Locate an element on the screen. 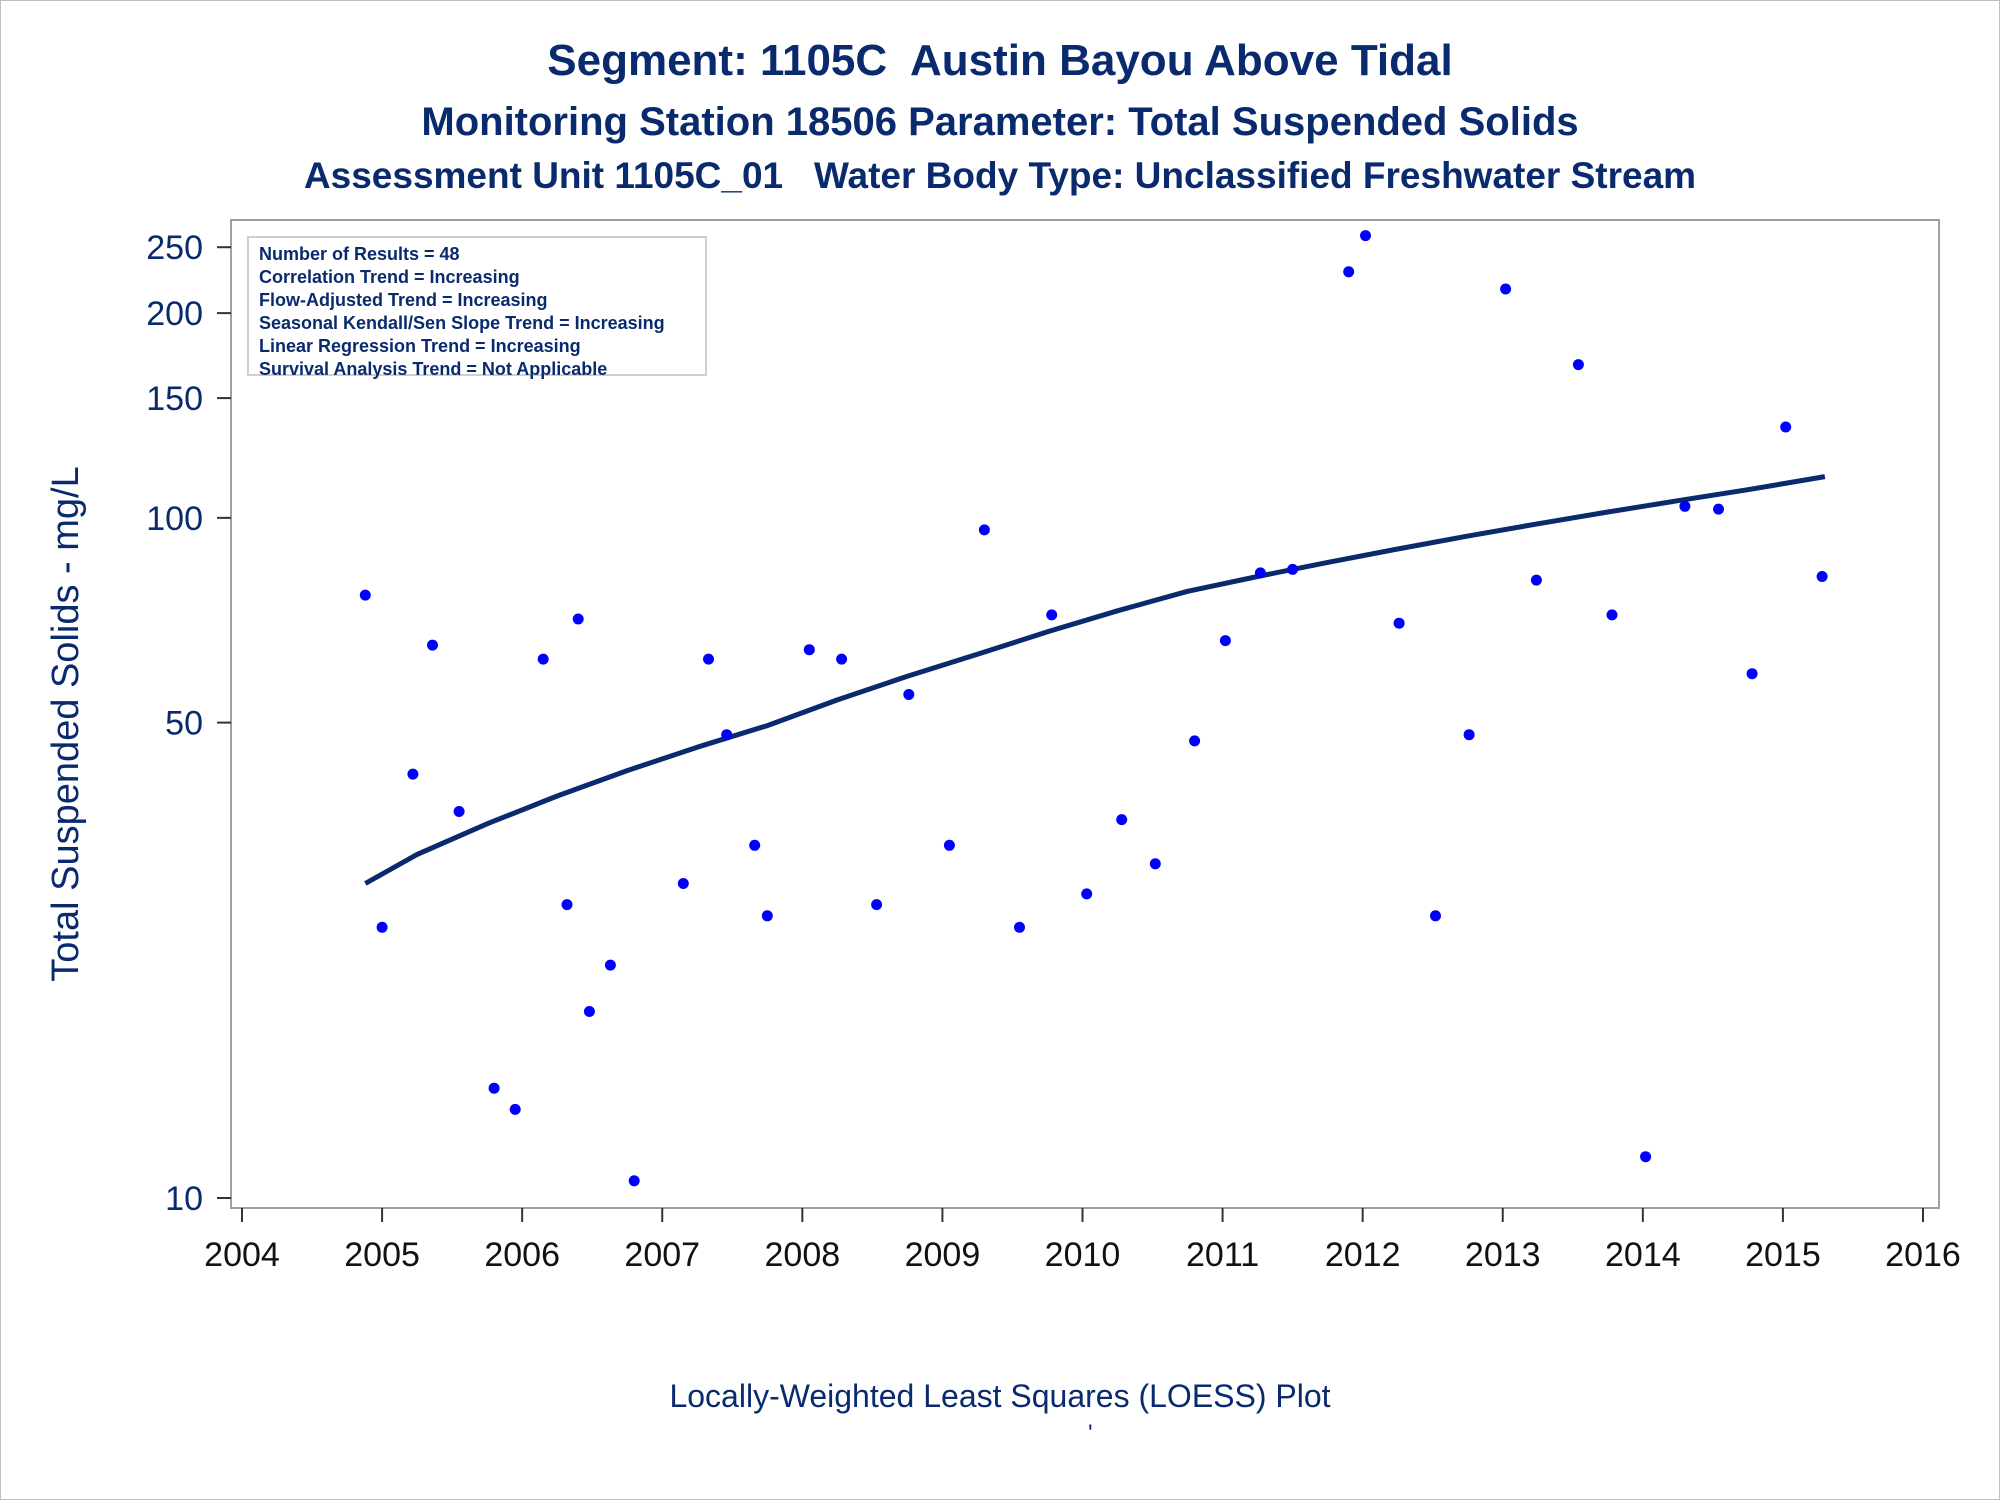 The width and height of the screenshot is (2000, 1500). y-tick-label: 200 is located at coordinates (174, 314).